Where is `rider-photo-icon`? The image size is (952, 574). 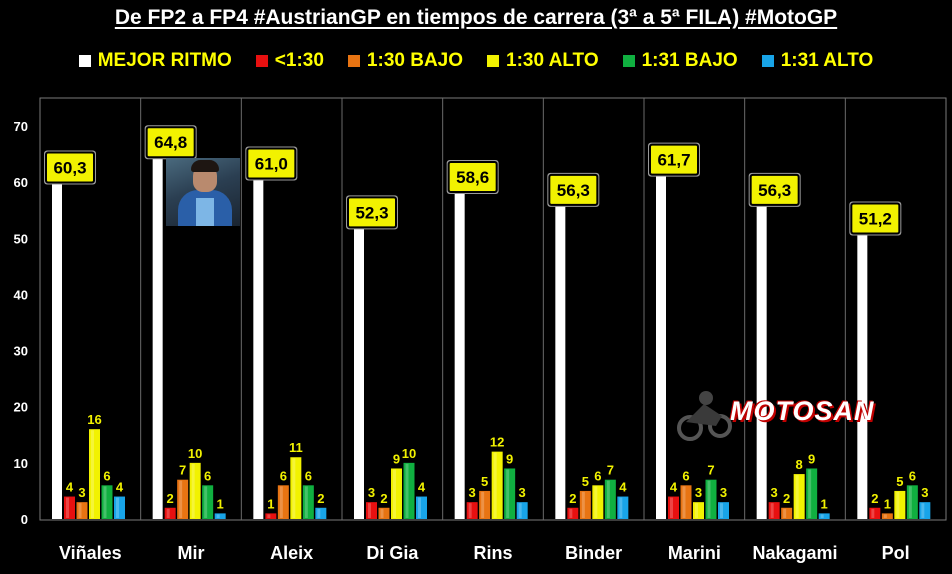 rider-photo-icon is located at coordinates (203, 192).